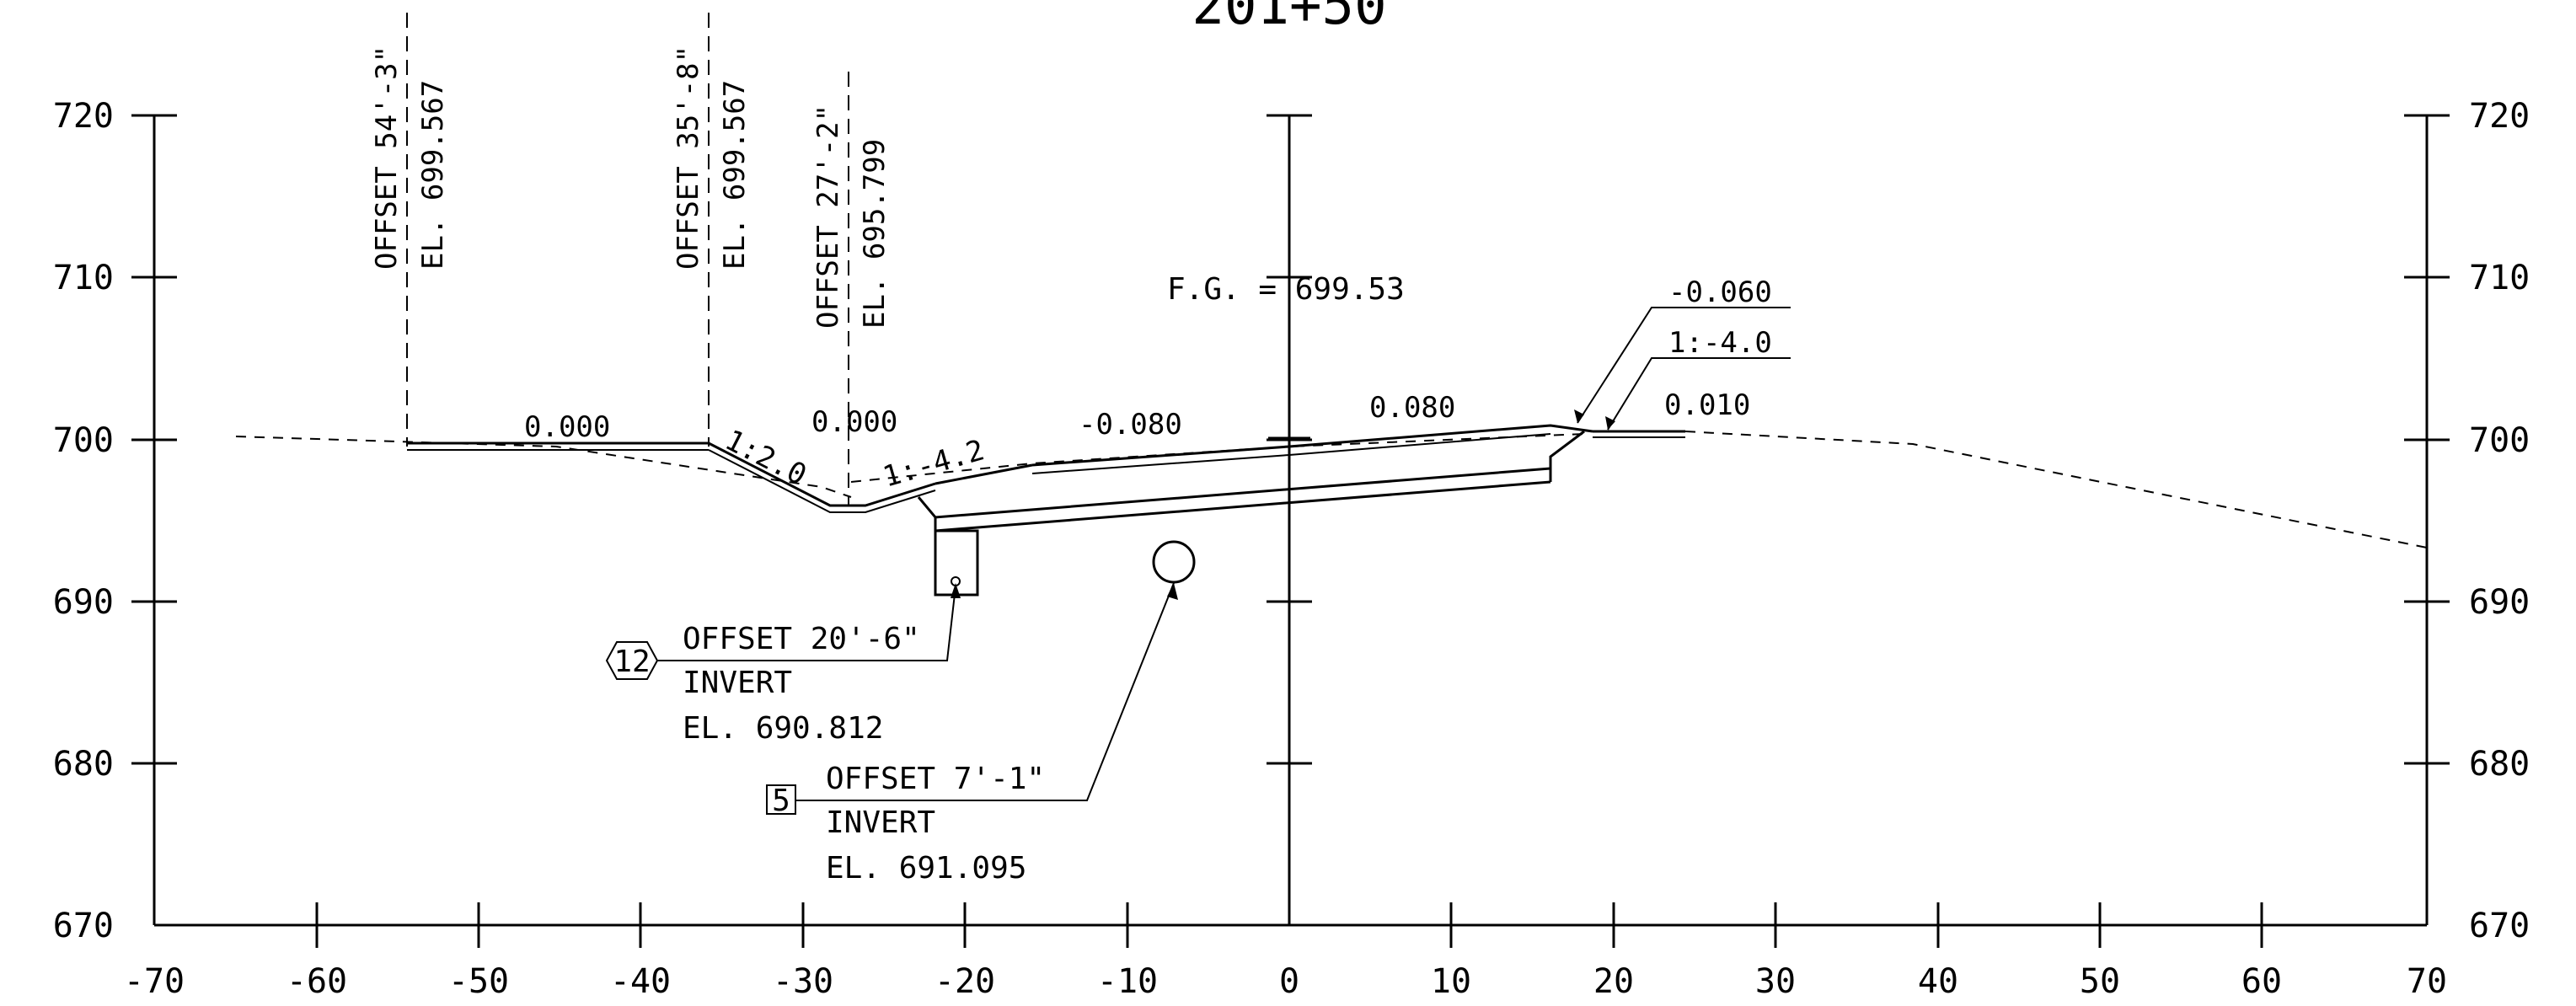  What do you see at coordinates (2499, 926) in the screenshot?
I see `right-tick-label: 670` at bounding box center [2499, 926].